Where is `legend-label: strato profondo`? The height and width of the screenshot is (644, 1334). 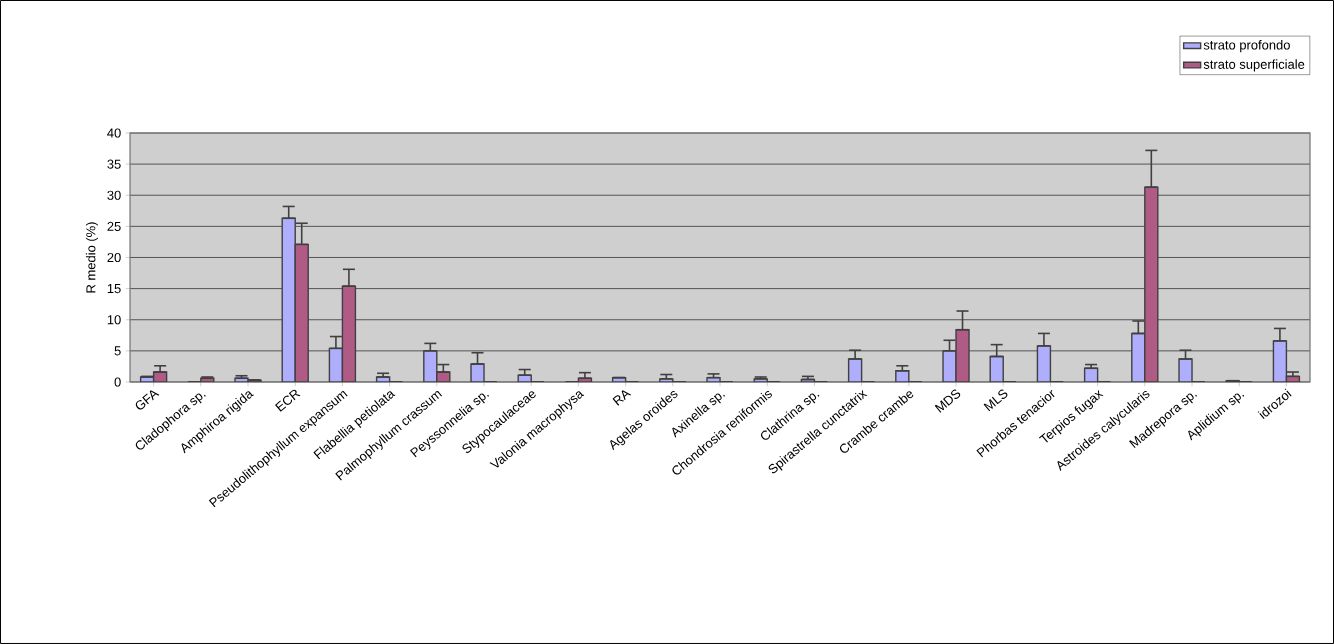 legend-label: strato profondo is located at coordinates (1246, 46).